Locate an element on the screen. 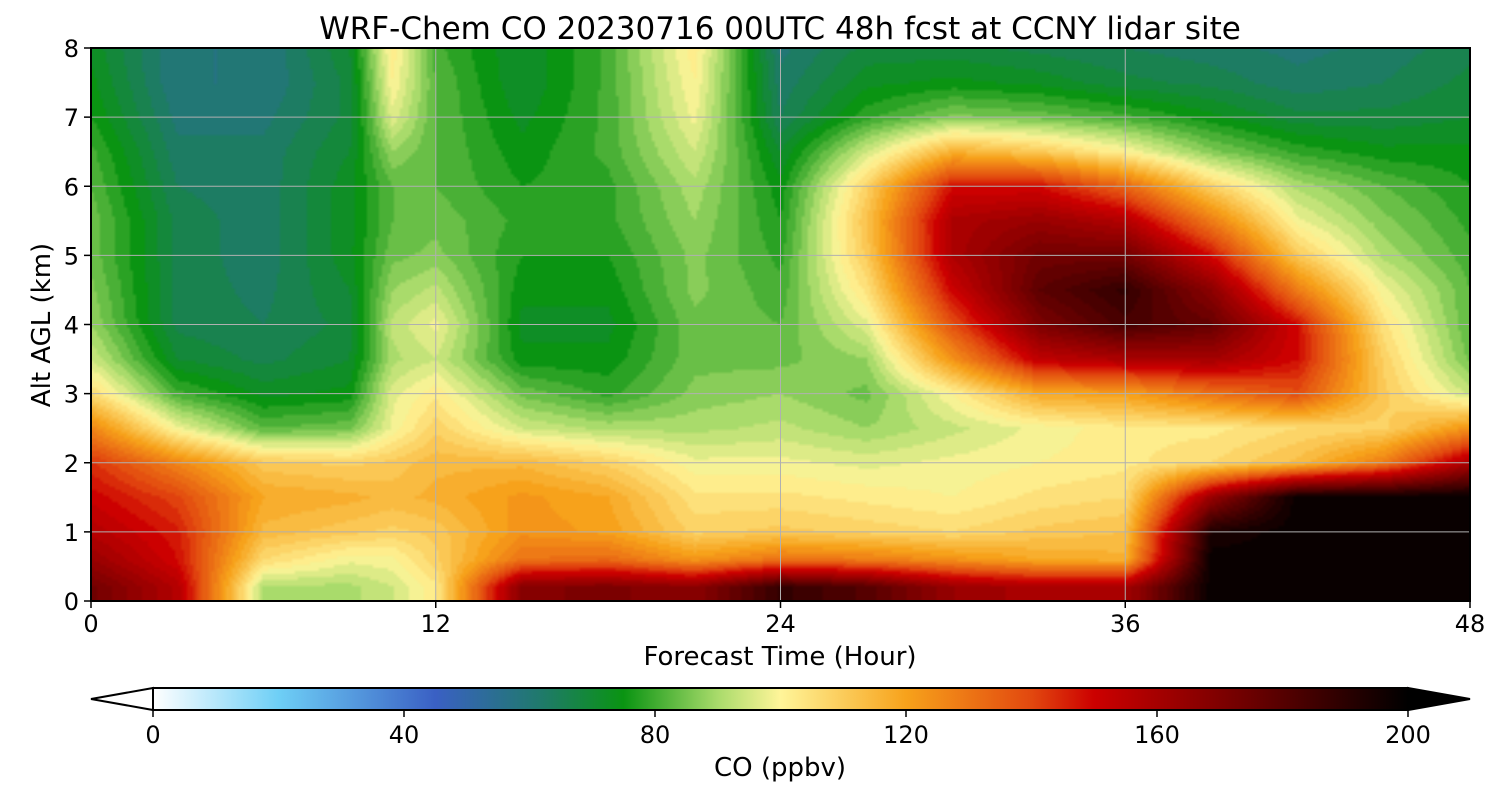 The image size is (1500, 800). colorbar-tick-label: 160 is located at coordinates (1157, 735).